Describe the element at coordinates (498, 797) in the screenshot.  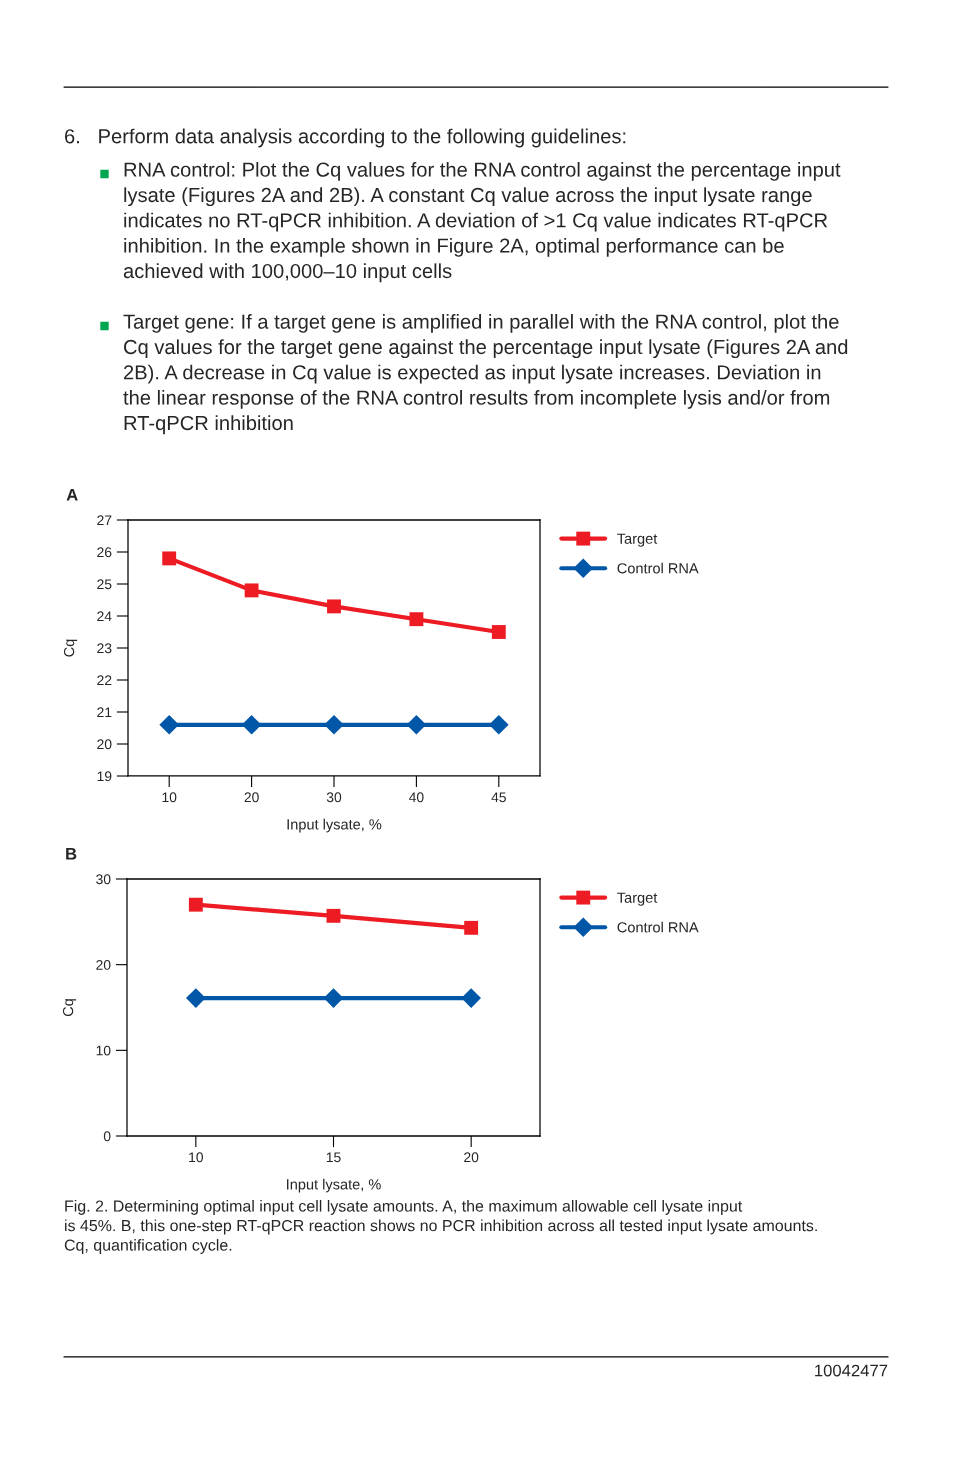
I see `x-tick-label: 45` at that location.